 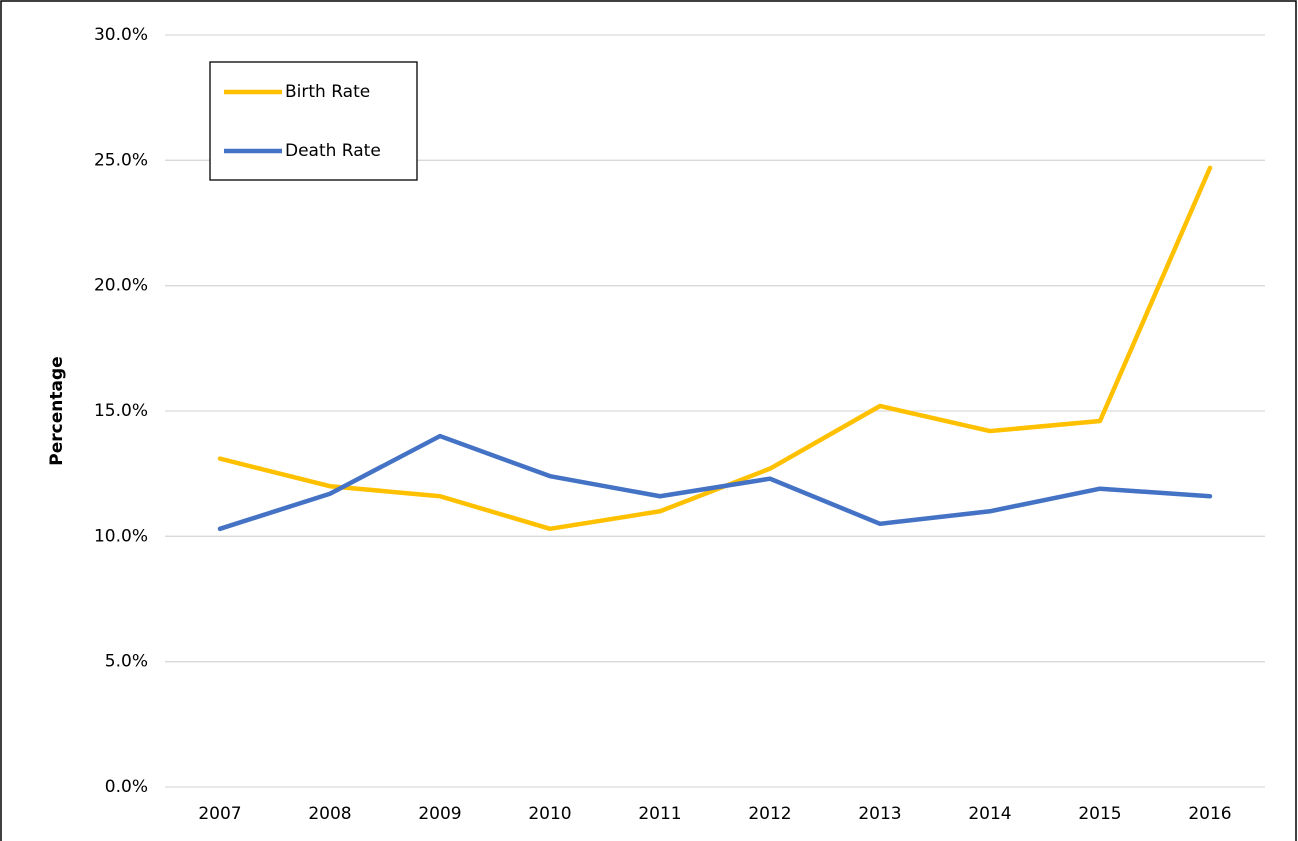 What do you see at coordinates (121, 536) in the screenshot?
I see `y-tick-label: 10.0%` at bounding box center [121, 536].